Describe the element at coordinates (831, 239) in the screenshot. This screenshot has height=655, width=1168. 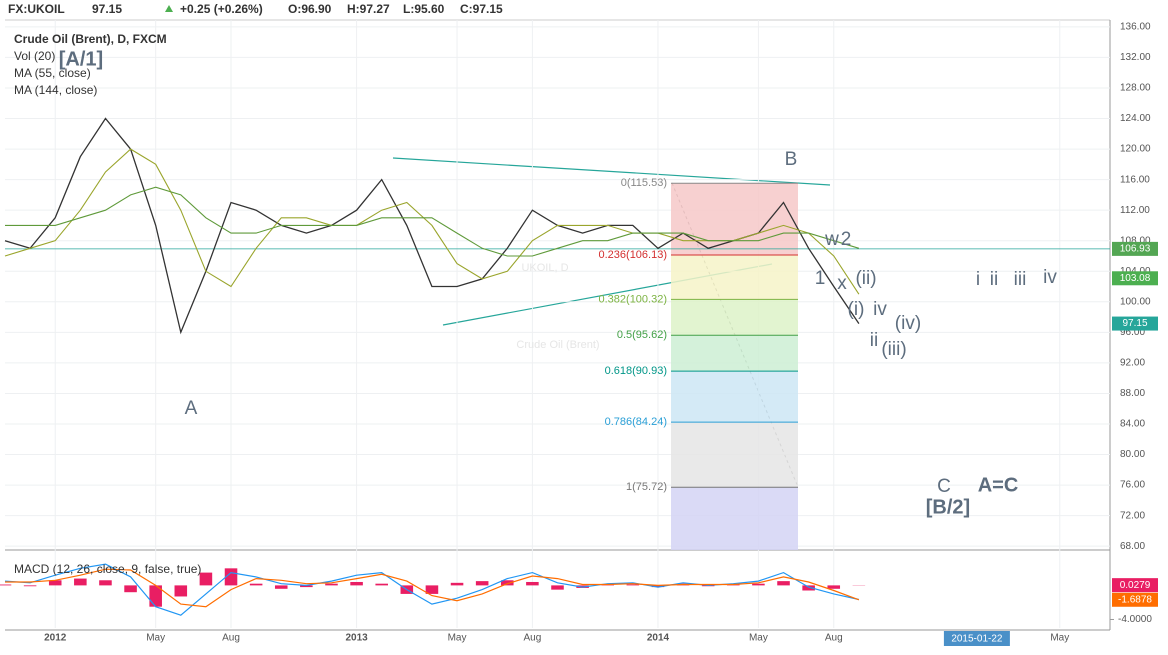
I see `wave-label: w` at that location.